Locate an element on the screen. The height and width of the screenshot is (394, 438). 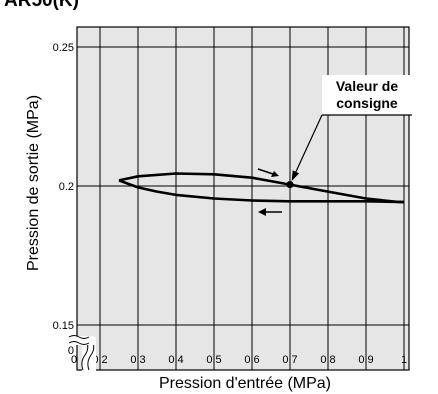
x-tick-labels: 0 0.2 0.3 0.4 0.5 0.6 0.7 0.8 0.9 1 is located at coordinates (239, 360).